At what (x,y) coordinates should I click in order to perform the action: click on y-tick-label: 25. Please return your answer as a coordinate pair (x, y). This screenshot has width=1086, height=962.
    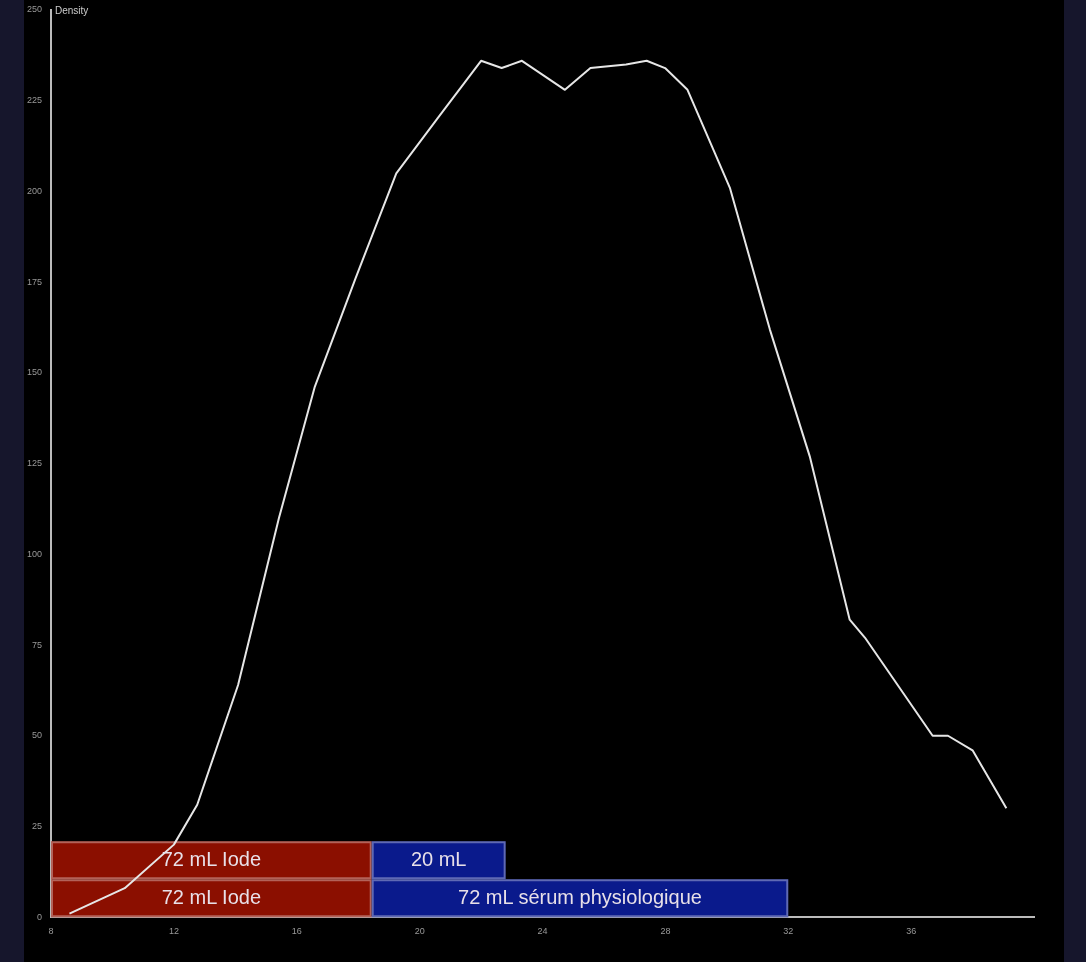
    Looking at the image, I should click on (37, 825).